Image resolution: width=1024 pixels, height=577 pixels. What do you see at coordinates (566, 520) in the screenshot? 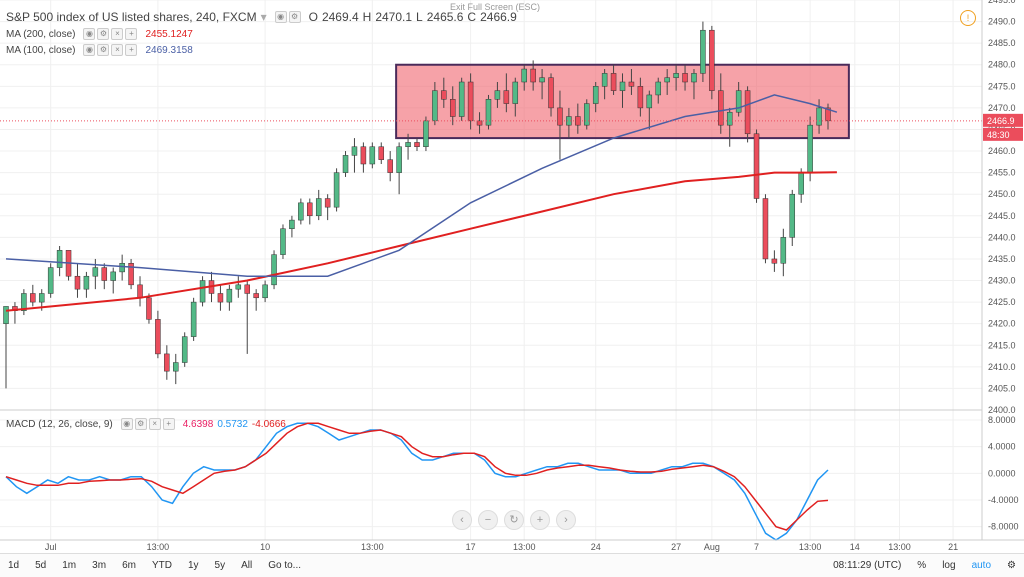
I see `scroll-right-icon: ›` at bounding box center [566, 520].